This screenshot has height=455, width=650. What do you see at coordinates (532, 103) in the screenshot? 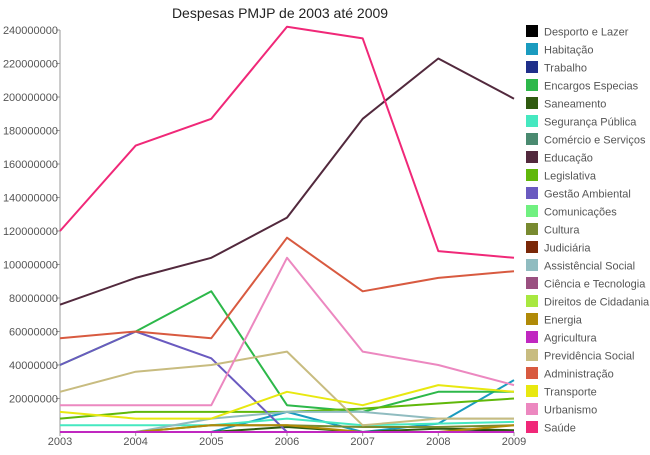
I see `legend-swatch-saneamento` at bounding box center [532, 103].